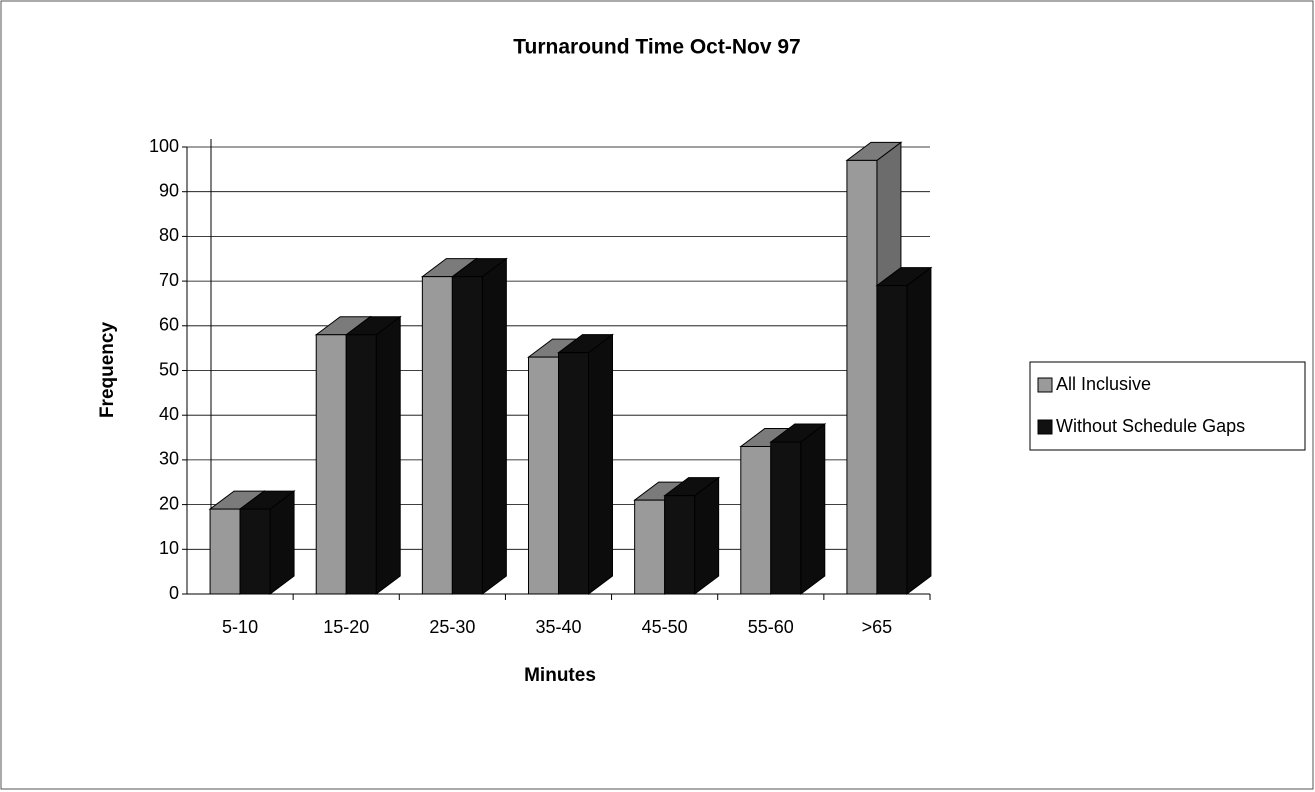  I want to click on y-tick-label: 90, so click(169, 190).